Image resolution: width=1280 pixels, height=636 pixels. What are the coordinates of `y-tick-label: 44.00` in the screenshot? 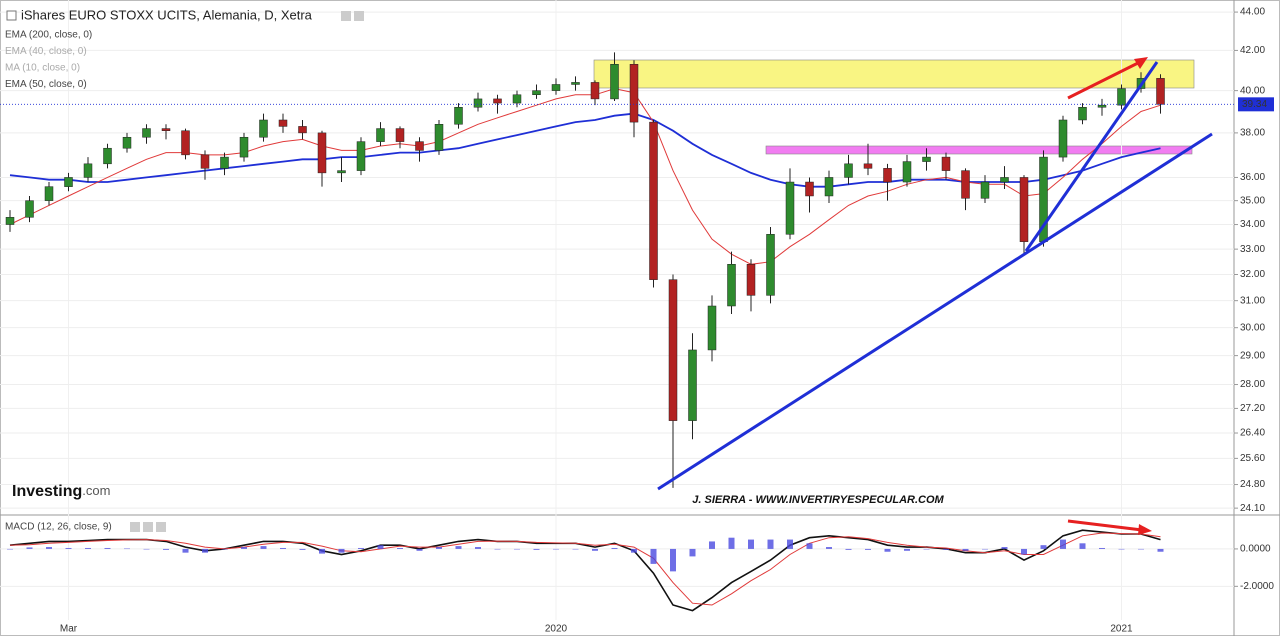 It's located at (1252, 12).